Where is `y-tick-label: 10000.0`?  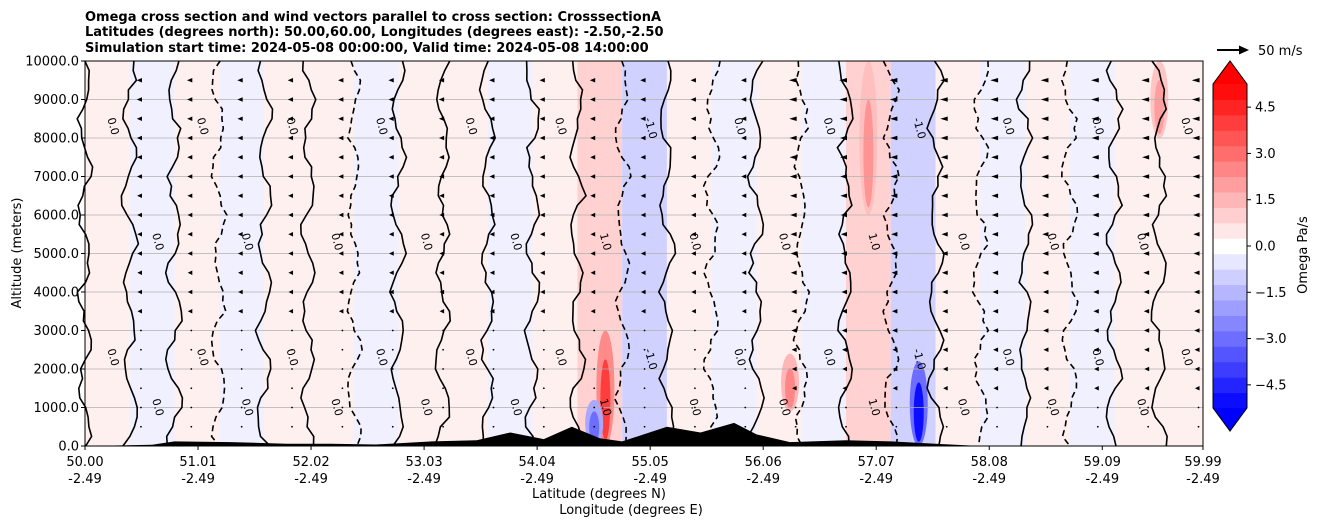 y-tick-label: 10000.0 is located at coordinates (52, 62).